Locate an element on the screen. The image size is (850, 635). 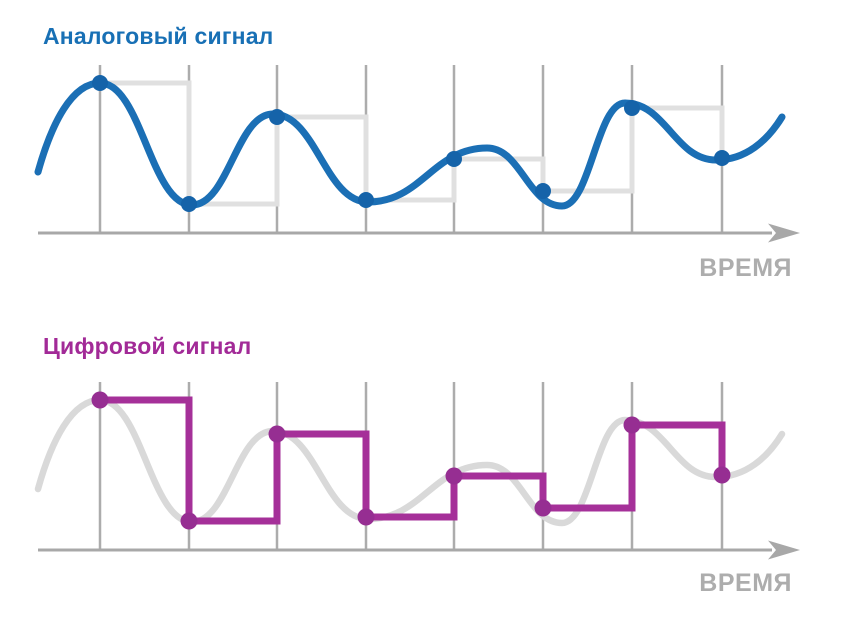
analog-chart-title: Аналоговый сигнал is located at coordinates (158, 36).